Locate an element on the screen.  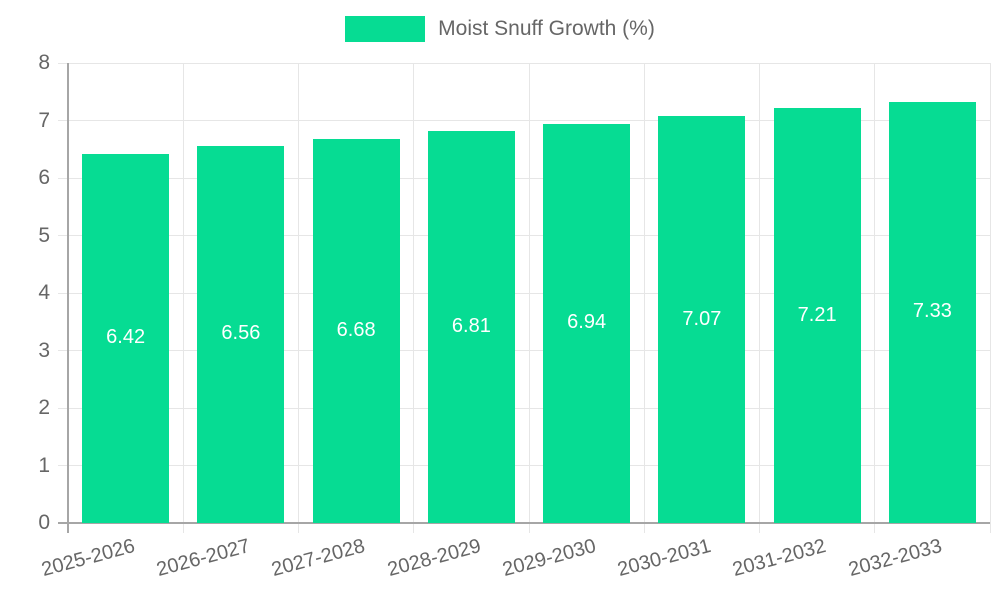
x-axis-label: 2031-2032 is located at coordinates (779, 558).